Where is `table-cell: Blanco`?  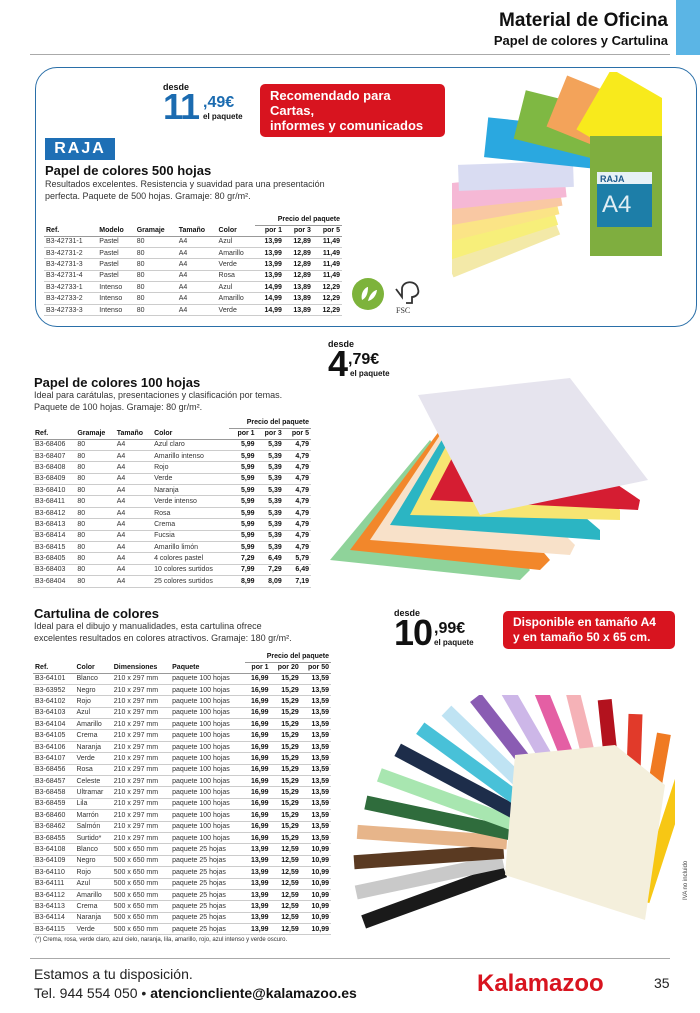 table-cell: Blanco is located at coordinates (93, 849).